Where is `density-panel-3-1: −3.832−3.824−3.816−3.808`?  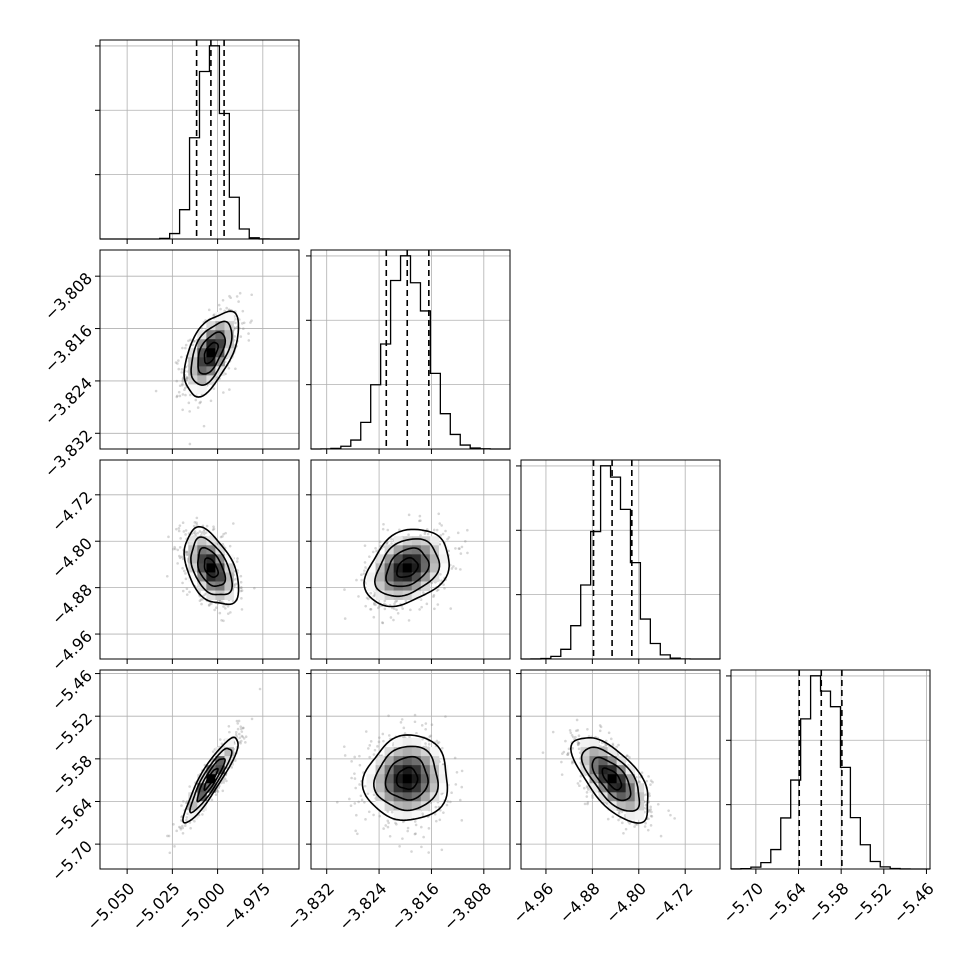
density-panel-3-1: −3.832−3.824−3.816−3.808 is located at coordinates (397, 801).